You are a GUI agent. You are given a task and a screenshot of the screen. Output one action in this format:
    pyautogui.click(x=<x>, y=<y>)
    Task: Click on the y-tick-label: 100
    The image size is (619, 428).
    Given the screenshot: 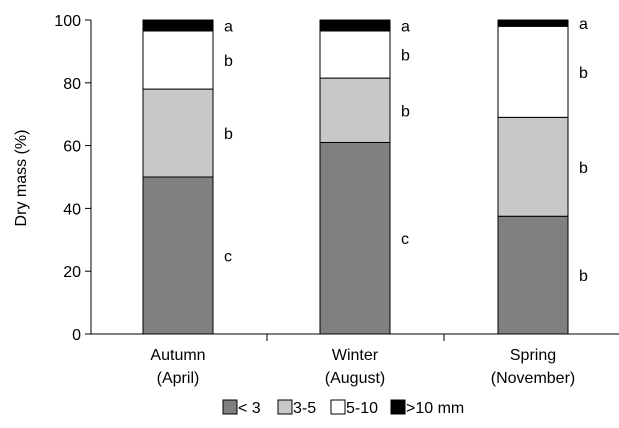 What is the action you would take?
    pyautogui.click(x=67, y=21)
    